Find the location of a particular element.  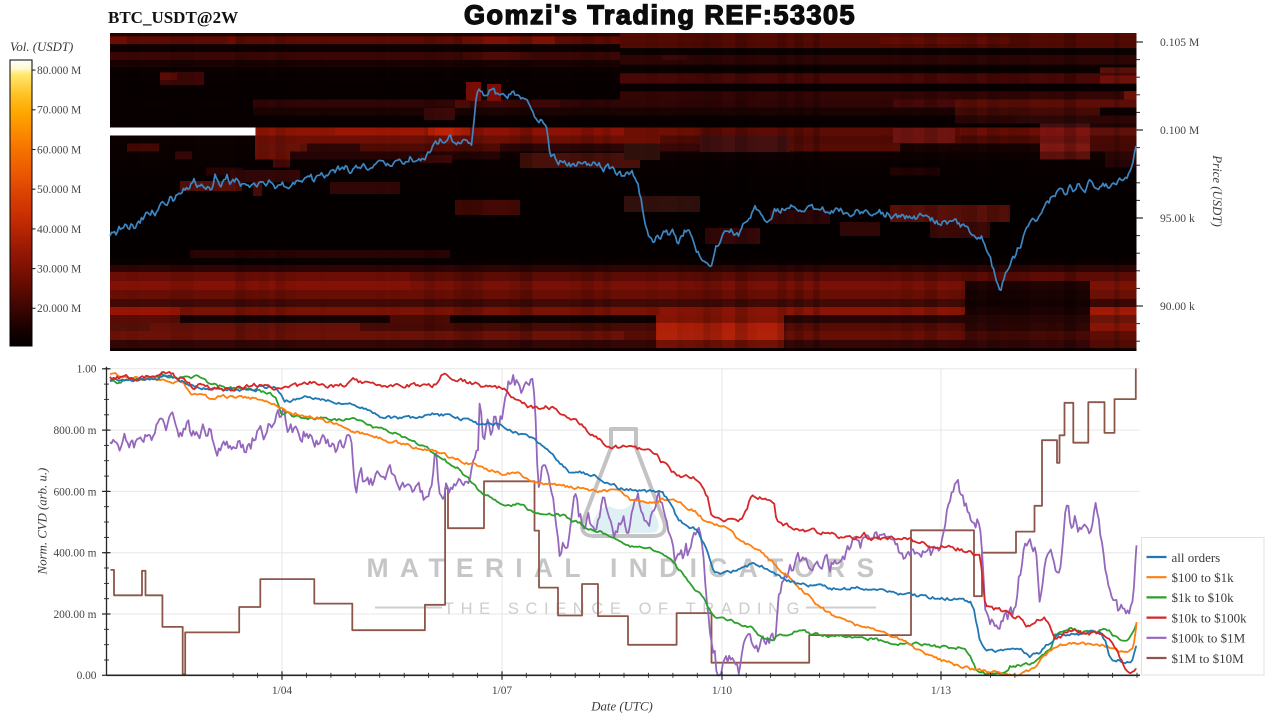

svg-text: 0.100 M is located at coordinates (1179, 130).